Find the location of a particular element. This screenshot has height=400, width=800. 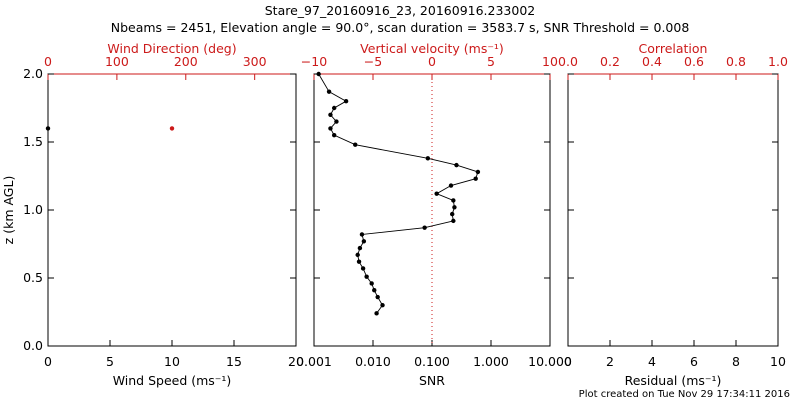

top-tick-label: 10 is located at coordinates (550, 61).